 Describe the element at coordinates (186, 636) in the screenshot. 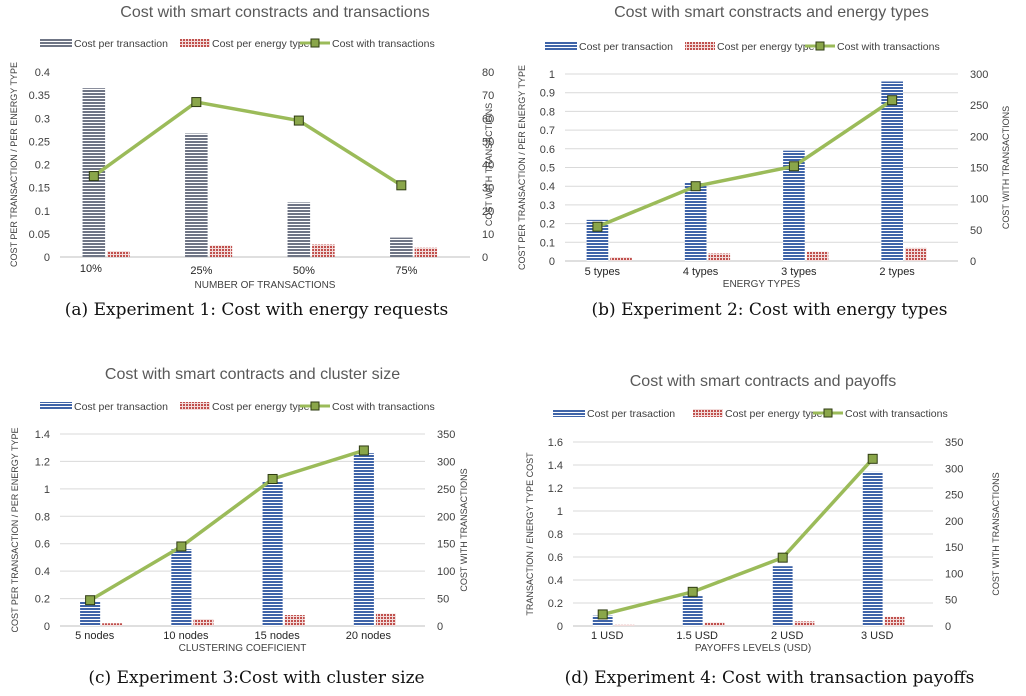

I see `x-tick-label: 10 nodes` at that location.